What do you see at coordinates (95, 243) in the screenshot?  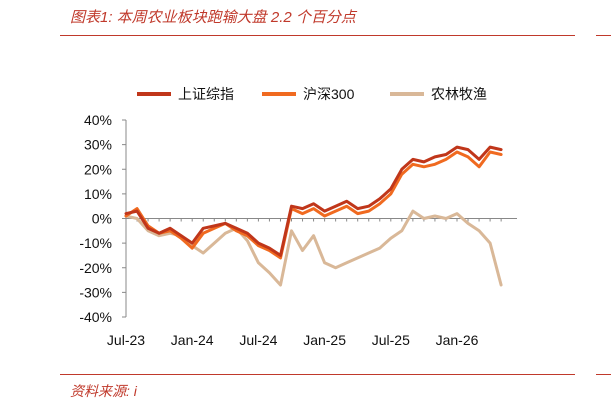 I see `y-tick-label: -10%` at bounding box center [95, 243].